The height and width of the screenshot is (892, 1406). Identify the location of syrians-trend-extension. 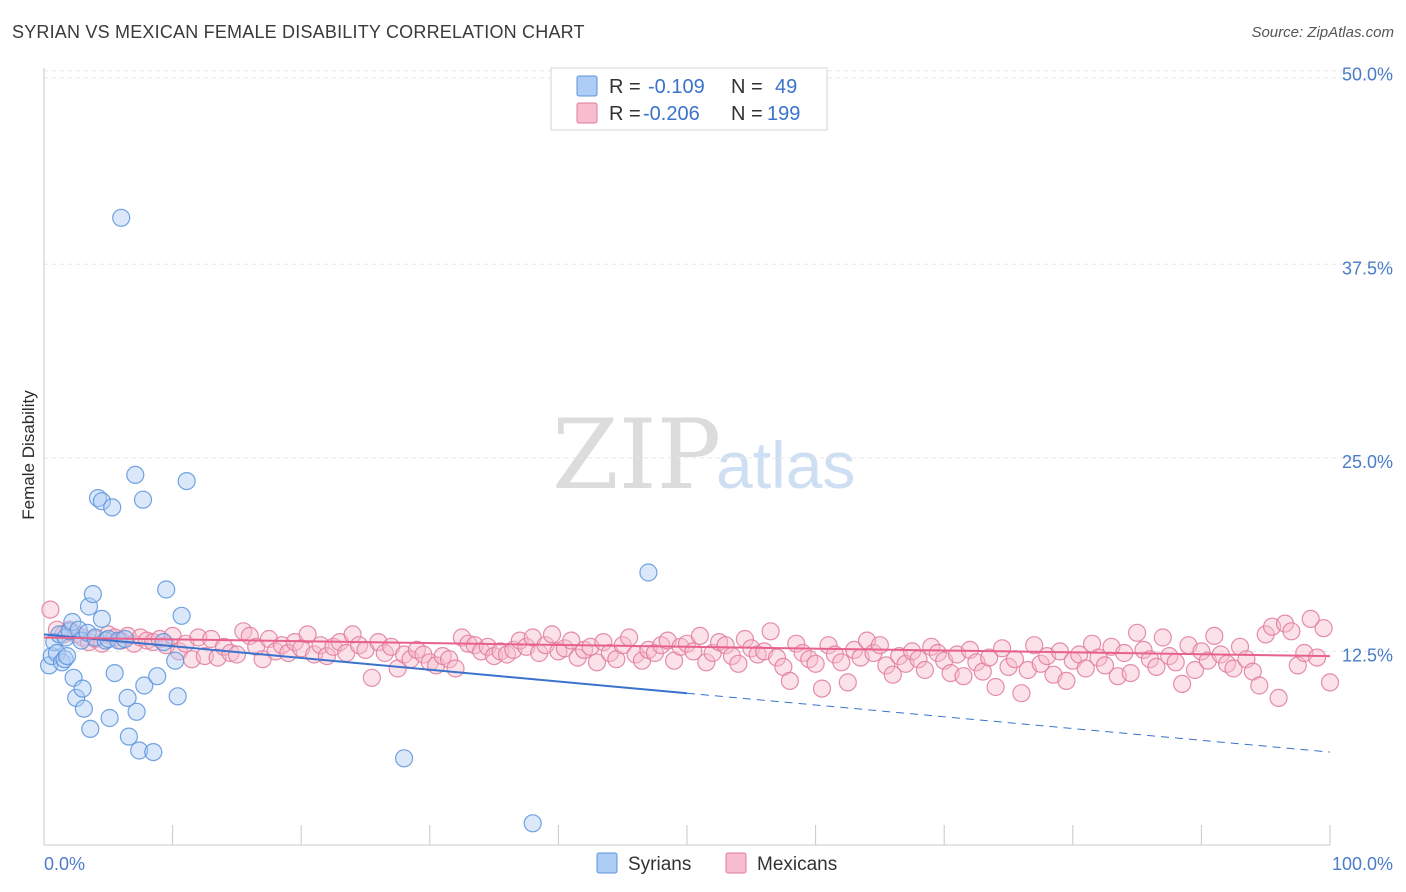
(1008, 722).